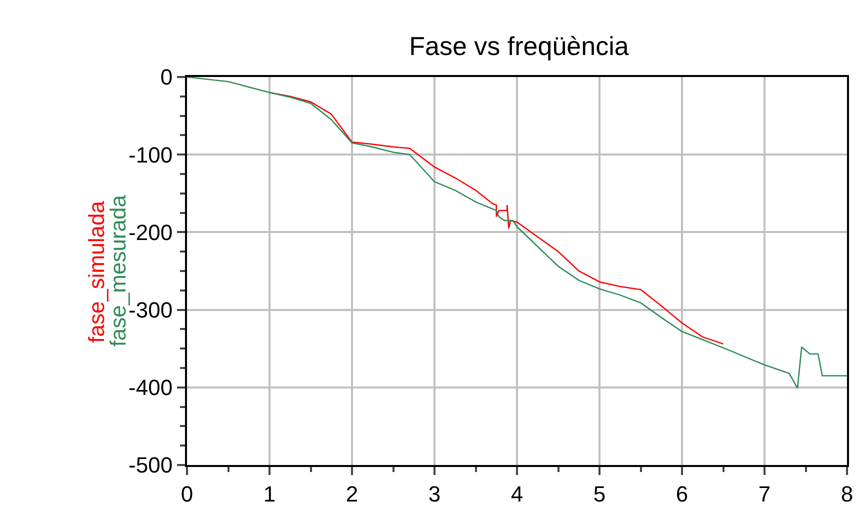  I want to click on y-tick-label: -500, so click(150, 465).